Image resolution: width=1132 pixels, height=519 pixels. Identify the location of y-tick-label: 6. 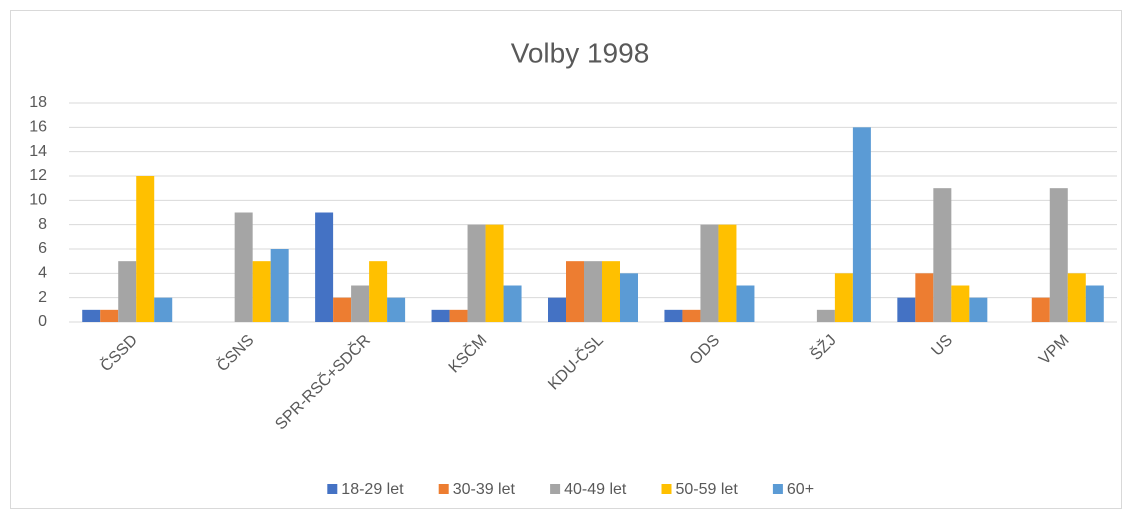
(42, 248).